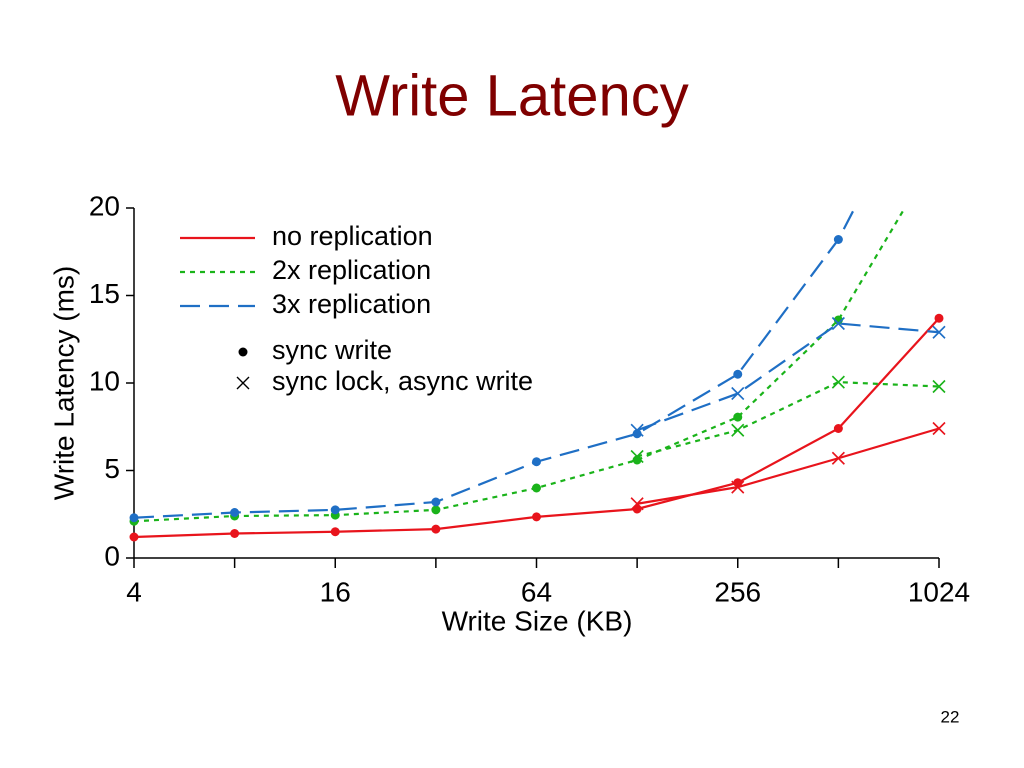 The width and height of the screenshot is (1024, 768). Describe the element at coordinates (351, 304) in the screenshot. I see `legend-label: 3x replication` at that location.